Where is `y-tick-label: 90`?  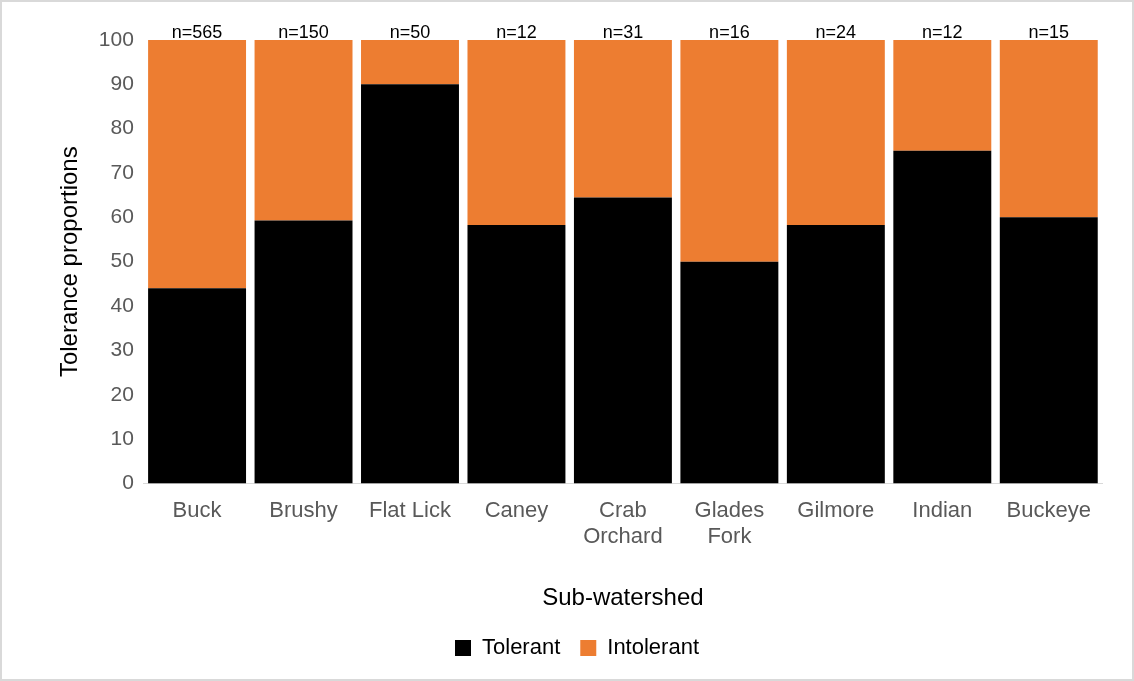
y-tick-label: 90 is located at coordinates (122, 83).